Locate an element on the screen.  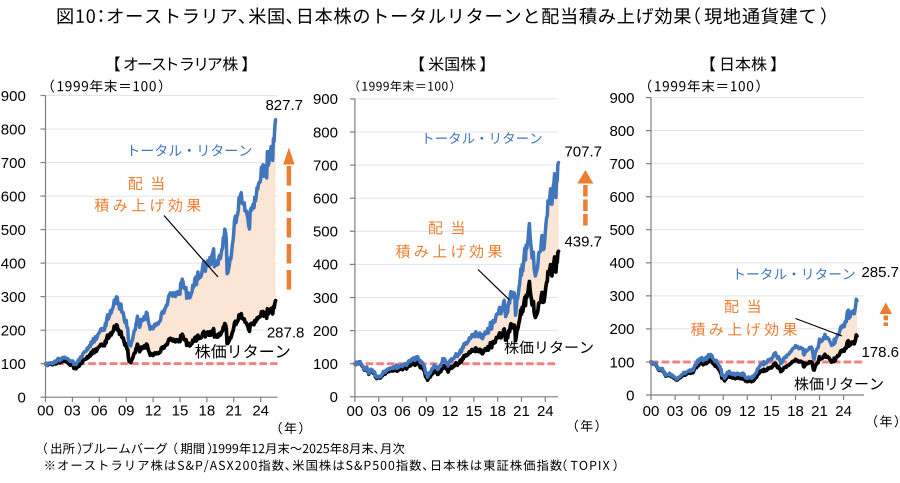
svg-text: 285.7 is located at coordinates (880, 272).